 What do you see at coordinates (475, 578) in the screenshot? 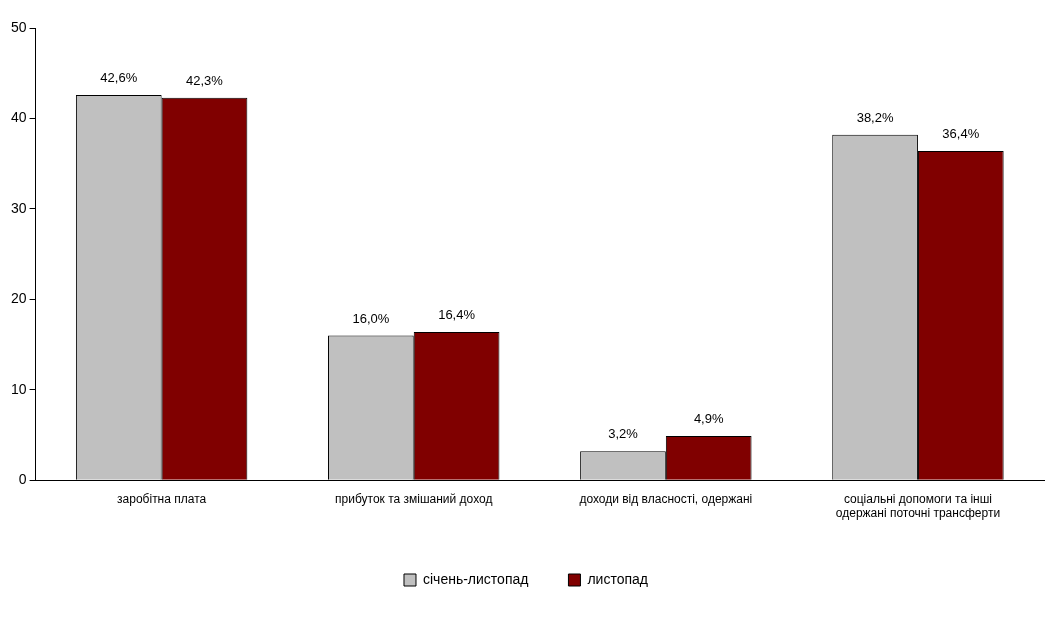
I see `legend-label: січень-листопад` at bounding box center [475, 578].